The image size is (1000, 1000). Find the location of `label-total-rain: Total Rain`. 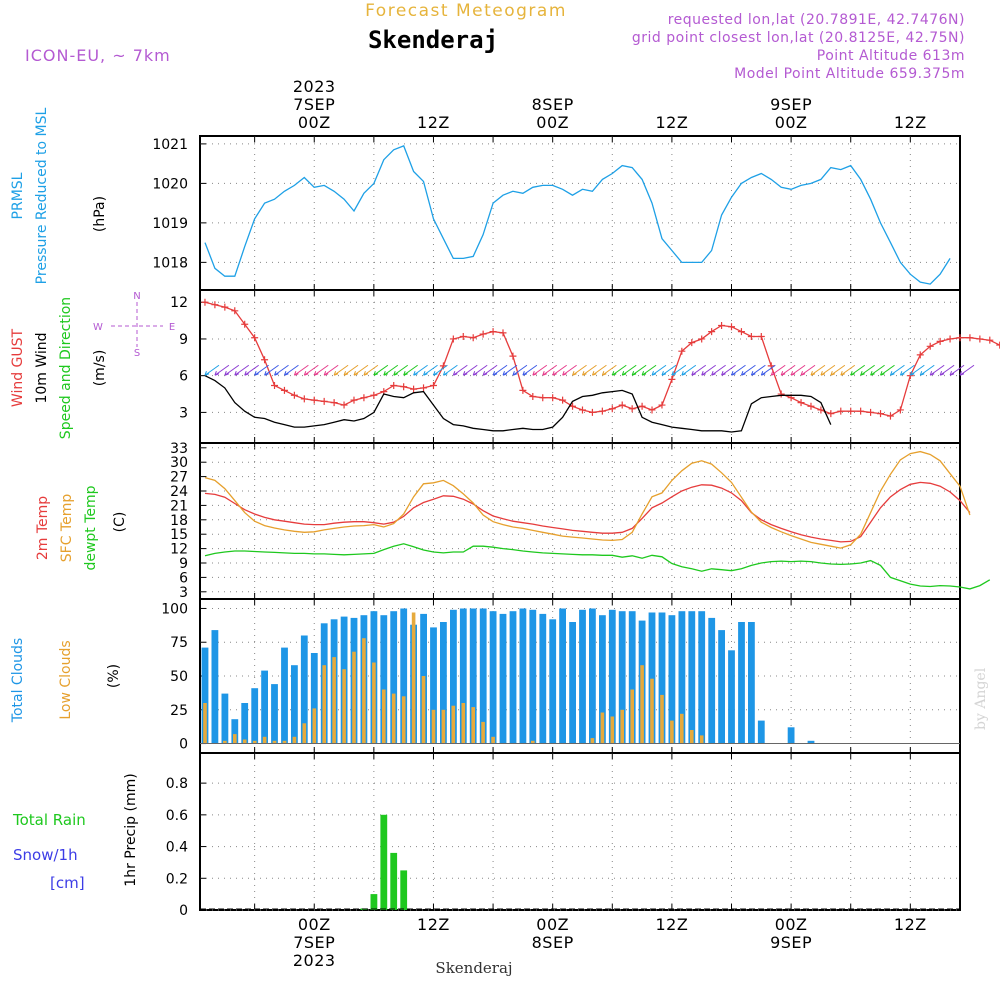

label-total-rain: Total Rain is located at coordinates (49, 820).